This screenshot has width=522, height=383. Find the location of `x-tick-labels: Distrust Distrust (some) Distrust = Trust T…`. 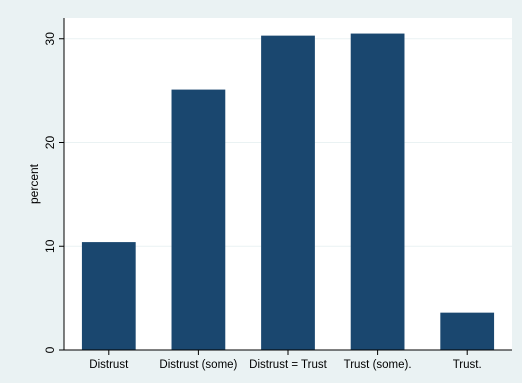

x-tick-labels: Distrust Distrust (some) Distrust = Trust T… is located at coordinates (285, 365).